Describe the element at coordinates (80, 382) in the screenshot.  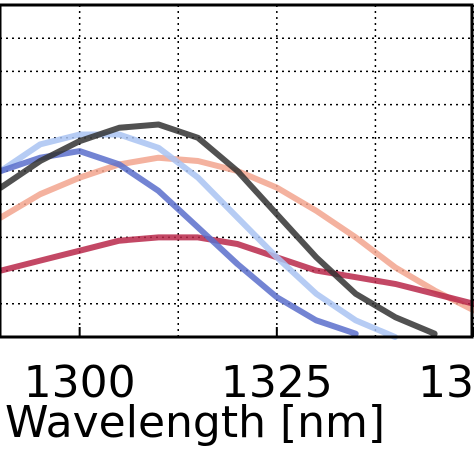
I see `x-tick-label: 1300` at that location.